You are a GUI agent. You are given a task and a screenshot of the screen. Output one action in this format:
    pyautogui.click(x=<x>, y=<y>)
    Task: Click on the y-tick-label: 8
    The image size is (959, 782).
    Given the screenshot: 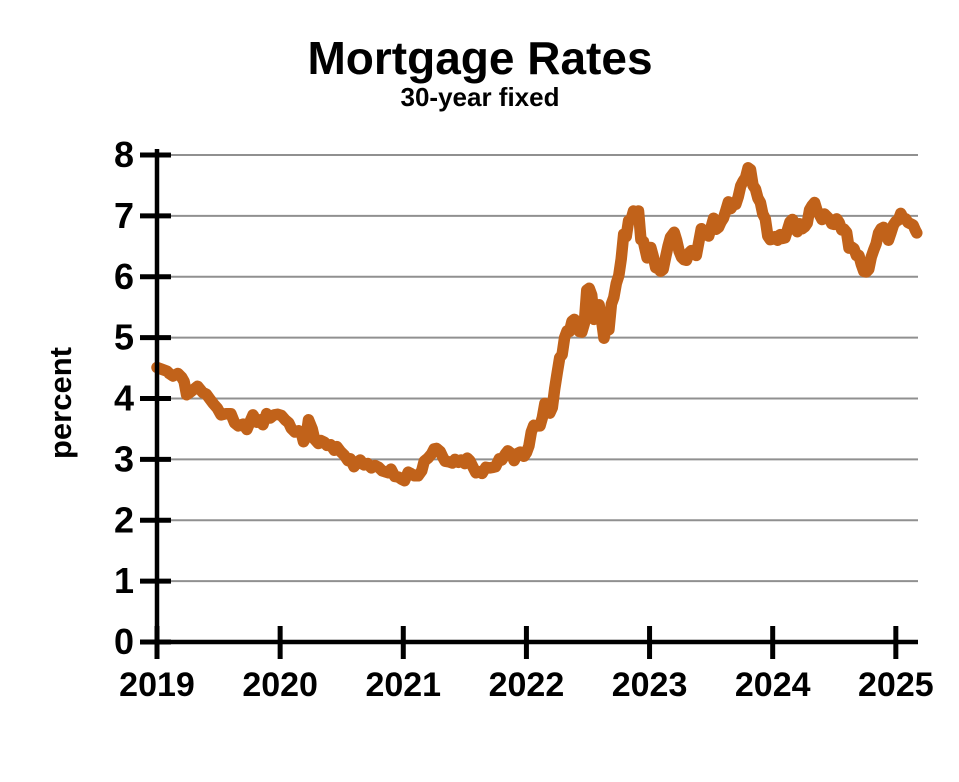 What is the action you would take?
    pyautogui.click(x=124, y=154)
    